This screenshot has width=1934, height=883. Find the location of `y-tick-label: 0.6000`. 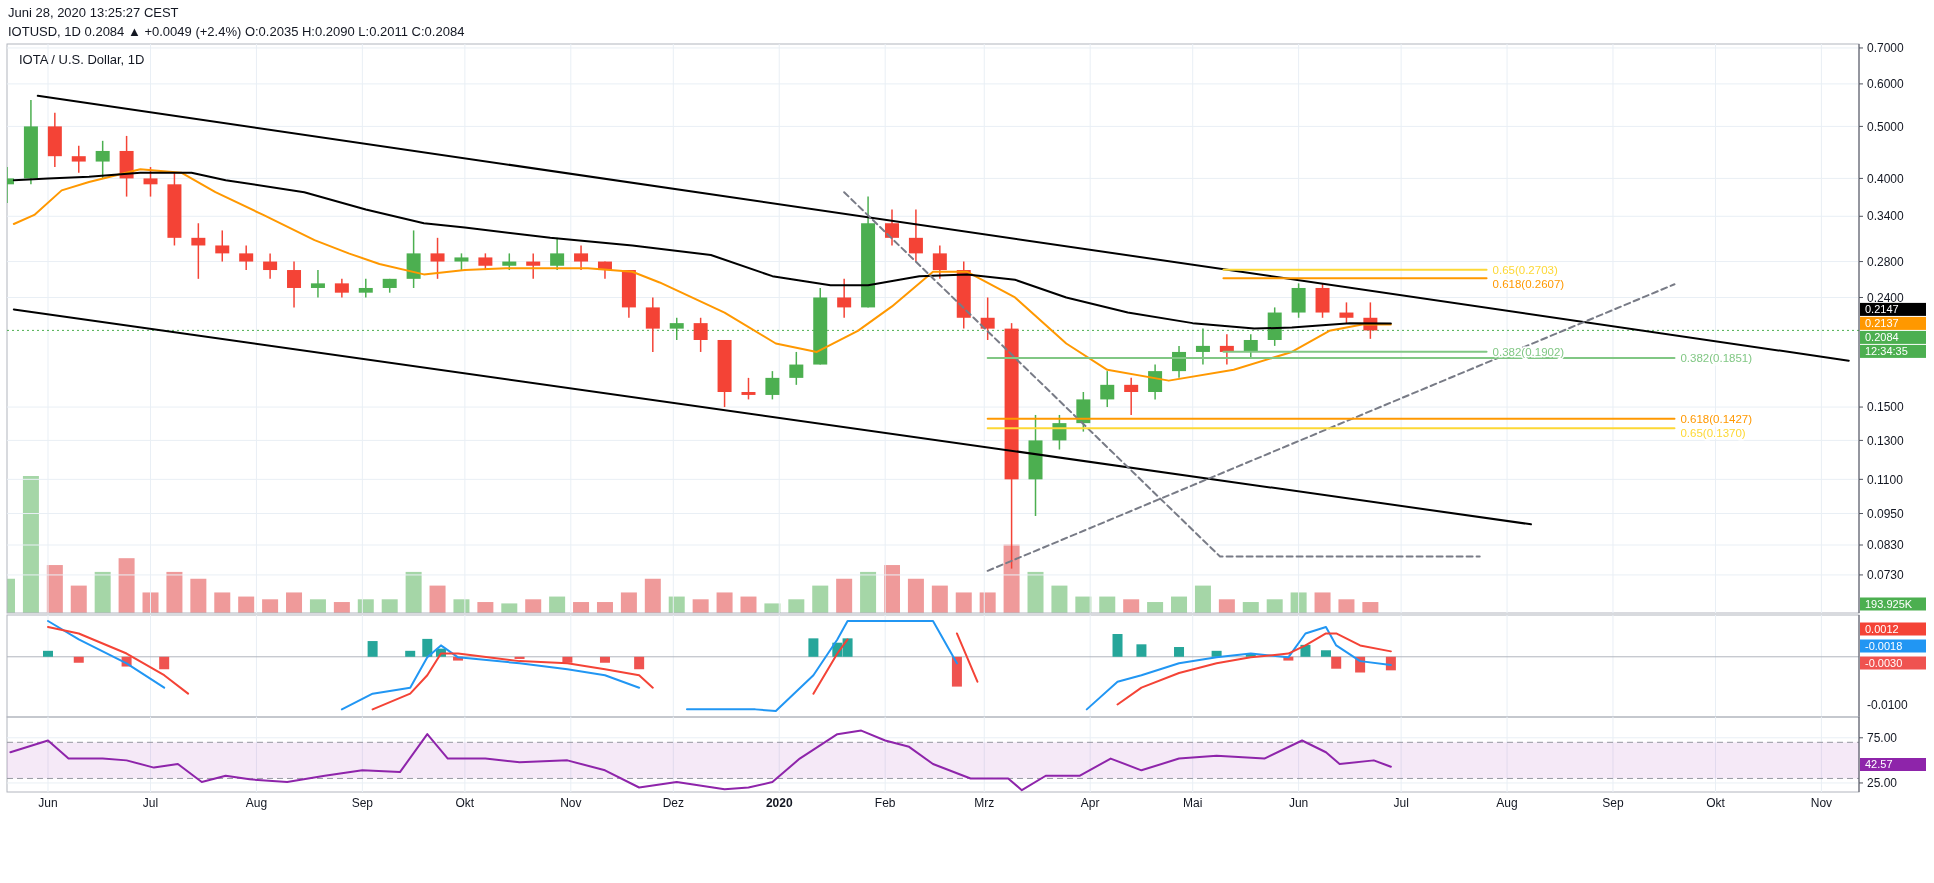

y-tick-label: 0.6000 is located at coordinates (1886, 84).